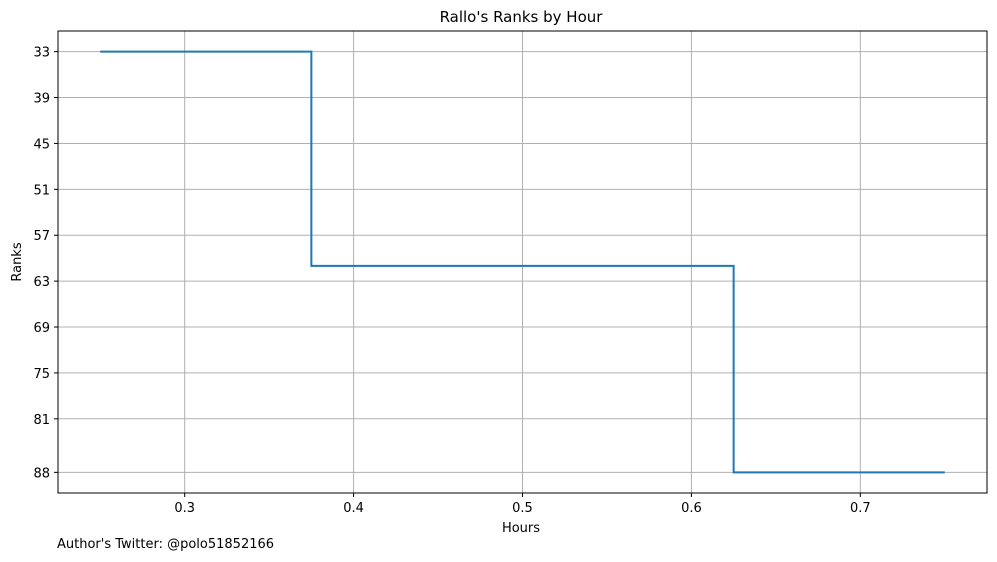 This screenshot has height=562, width=997. Describe the element at coordinates (41, 99) in the screenshot. I see `y-tick-label: 39` at that location.